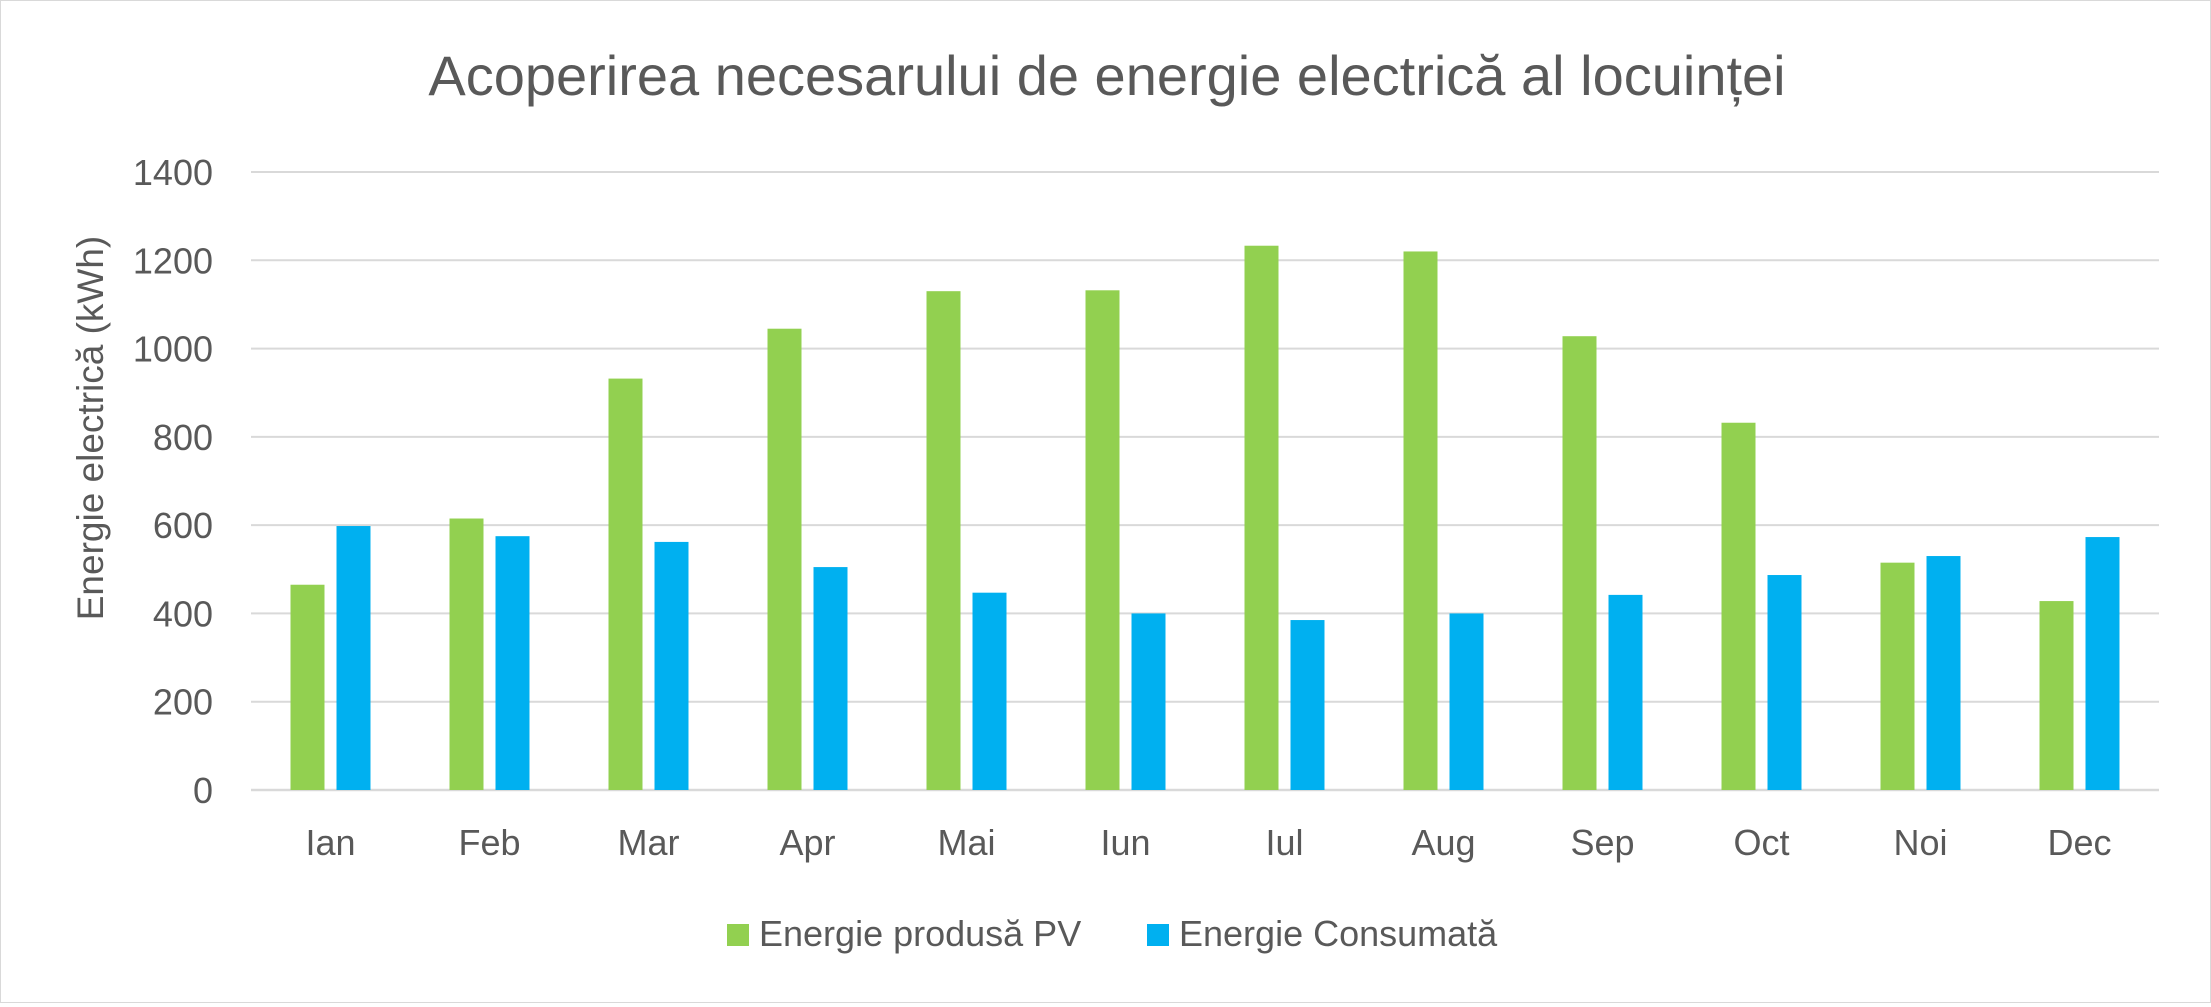  I want to click on x-tick-label: Noi, so click(1920, 842).